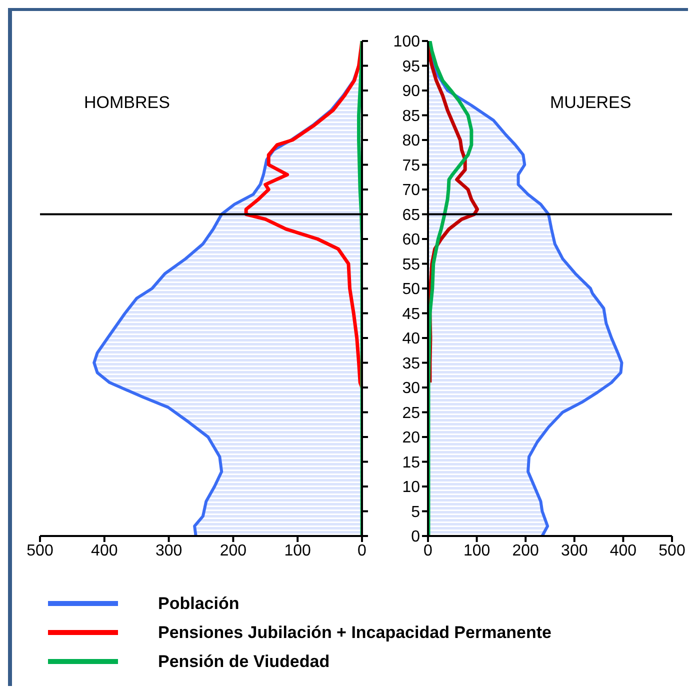 The height and width of the screenshot is (688, 696). I want to click on text: HOMBRES, so click(127, 103).